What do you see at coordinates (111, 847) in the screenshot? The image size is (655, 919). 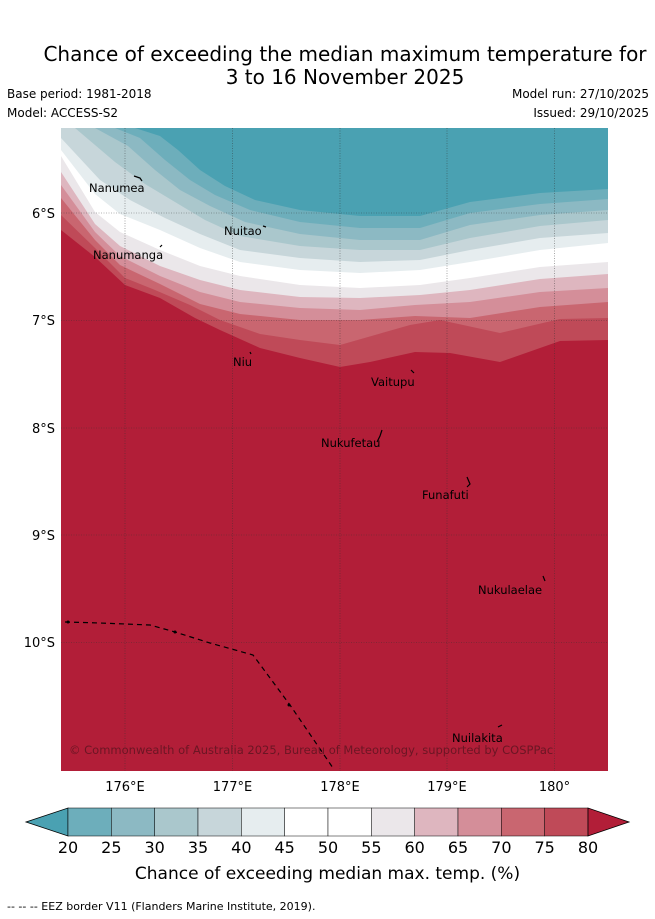 I see `colorbar-tick-label: 25` at bounding box center [111, 847].